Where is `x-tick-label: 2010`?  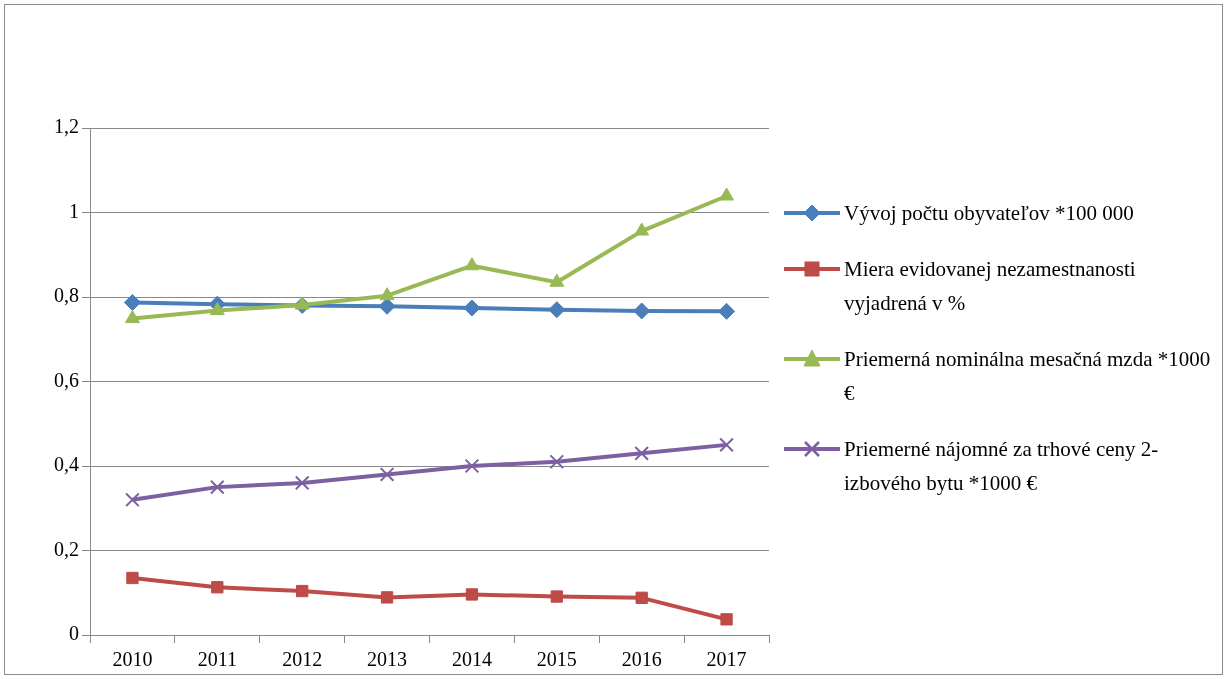
x-tick-label: 2010 is located at coordinates (132, 659).